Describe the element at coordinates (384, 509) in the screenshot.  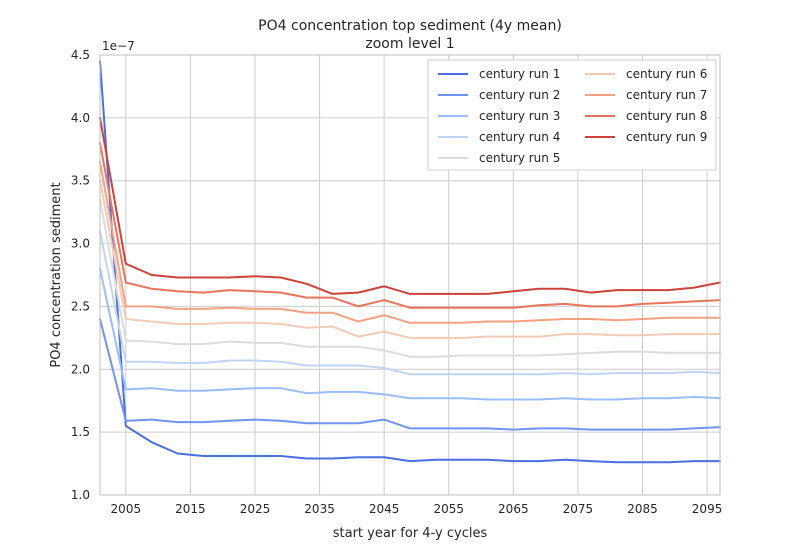
I see `x-tick-label: 2045` at that location.